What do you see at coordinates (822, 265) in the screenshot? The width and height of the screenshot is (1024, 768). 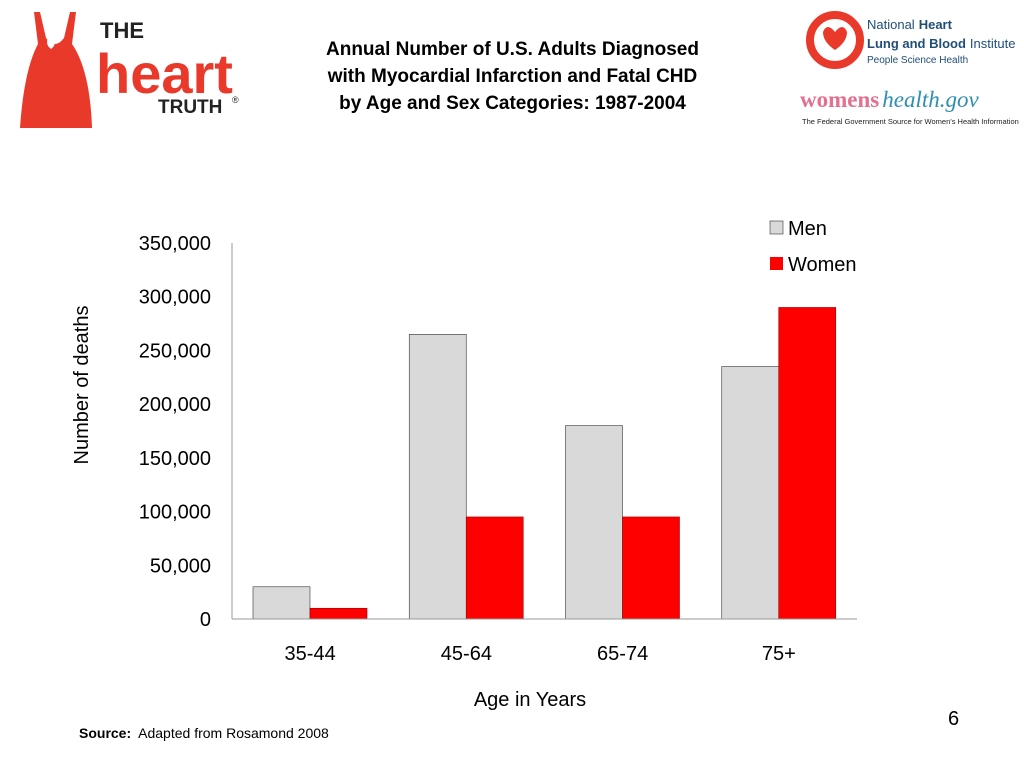 I see `legend-label-women: Women` at bounding box center [822, 265].